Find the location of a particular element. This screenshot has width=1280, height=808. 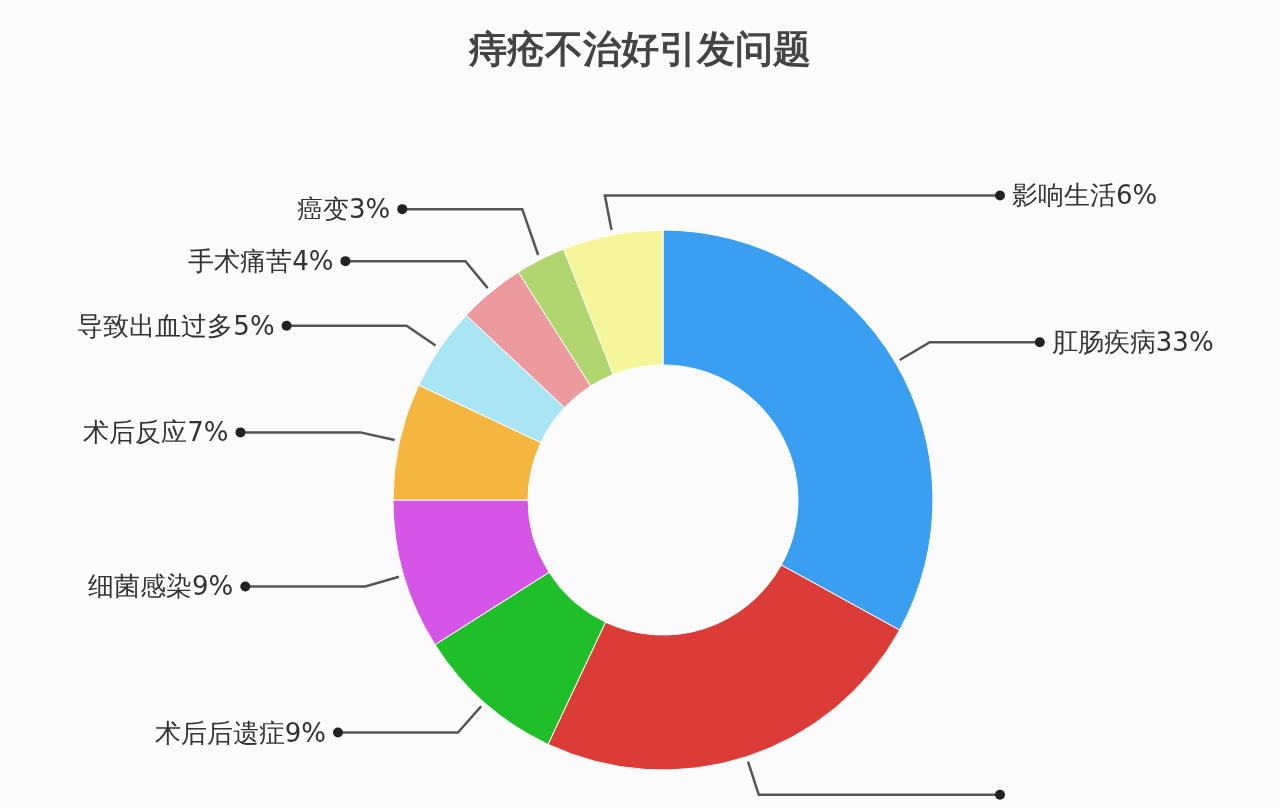

slice-label: 细菌感染9% is located at coordinates (161, 586).